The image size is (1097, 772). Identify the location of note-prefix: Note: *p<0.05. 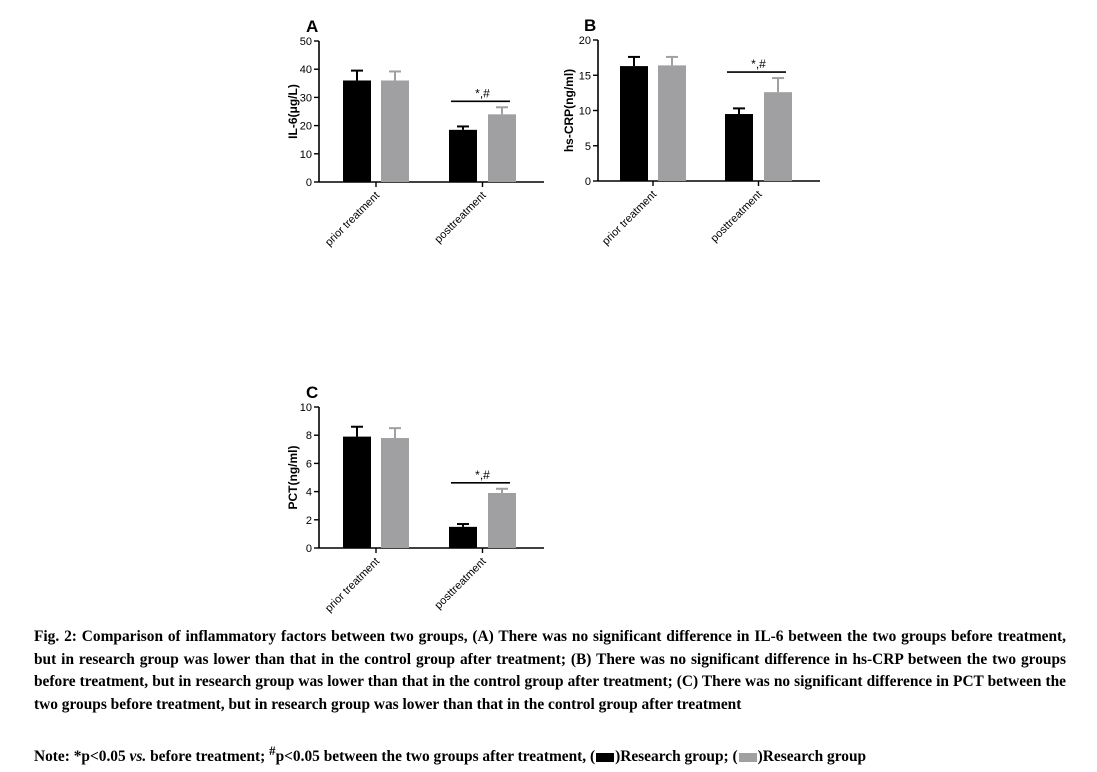
(82, 757).